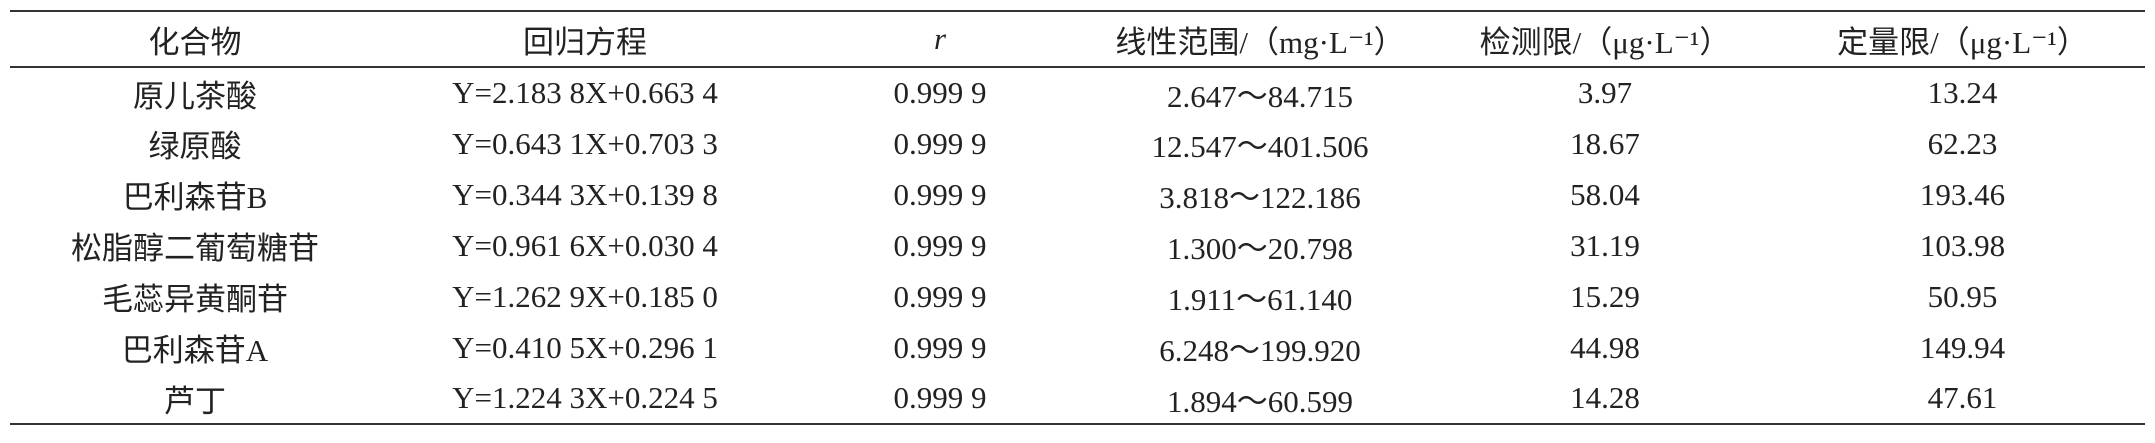  Describe the element at coordinates (195, 146) in the screenshot. I see `table-cell: 绿原酸` at that location.